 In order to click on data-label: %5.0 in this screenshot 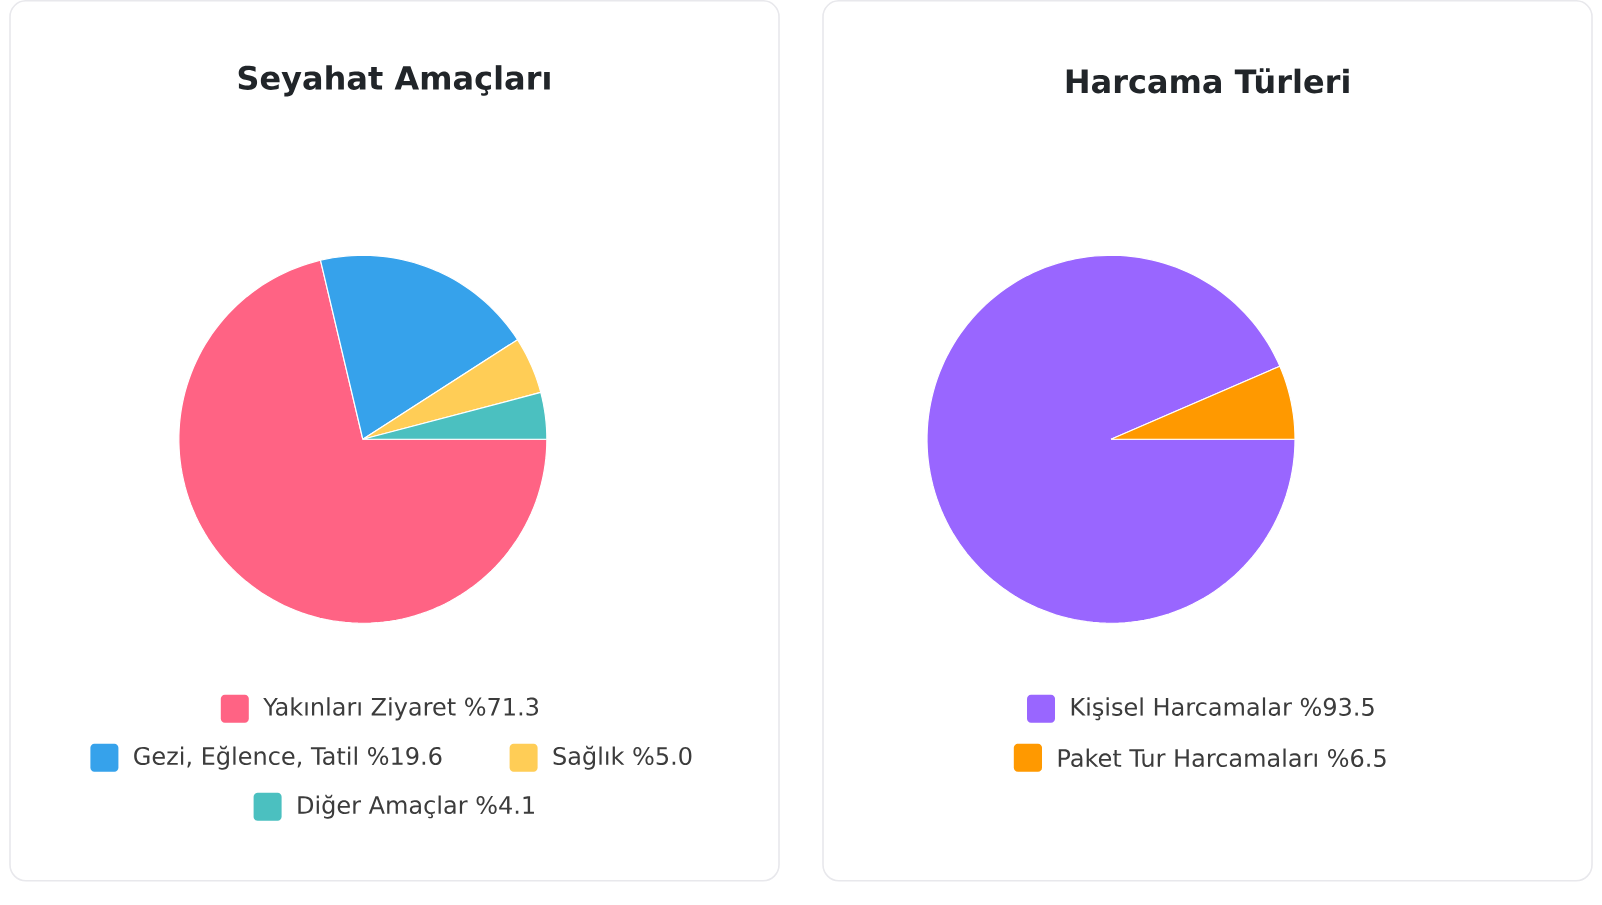, I will do `click(662, 756)`.